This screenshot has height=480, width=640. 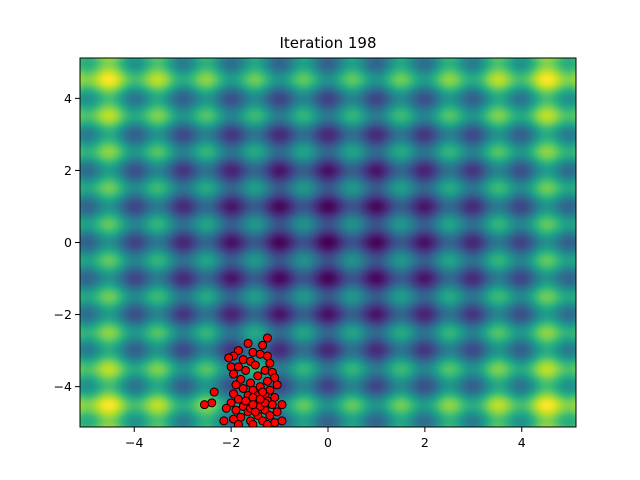 I want to click on y-tick-label: −4, so click(x=63, y=386).